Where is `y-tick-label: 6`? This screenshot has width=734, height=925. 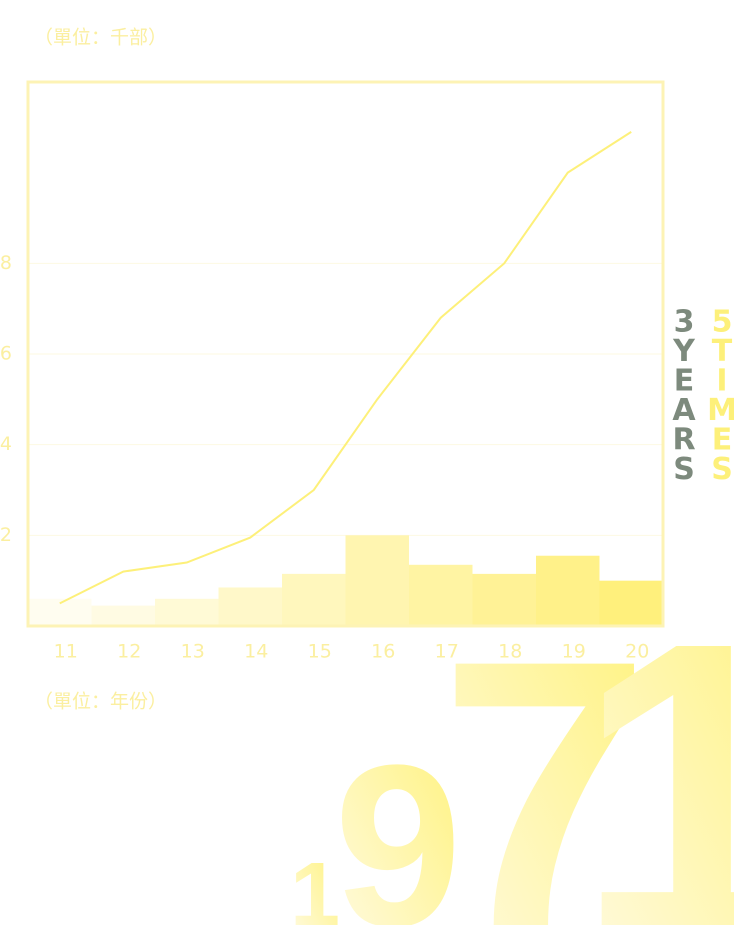
y-tick-label: 6 is located at coordinates (6, 354).